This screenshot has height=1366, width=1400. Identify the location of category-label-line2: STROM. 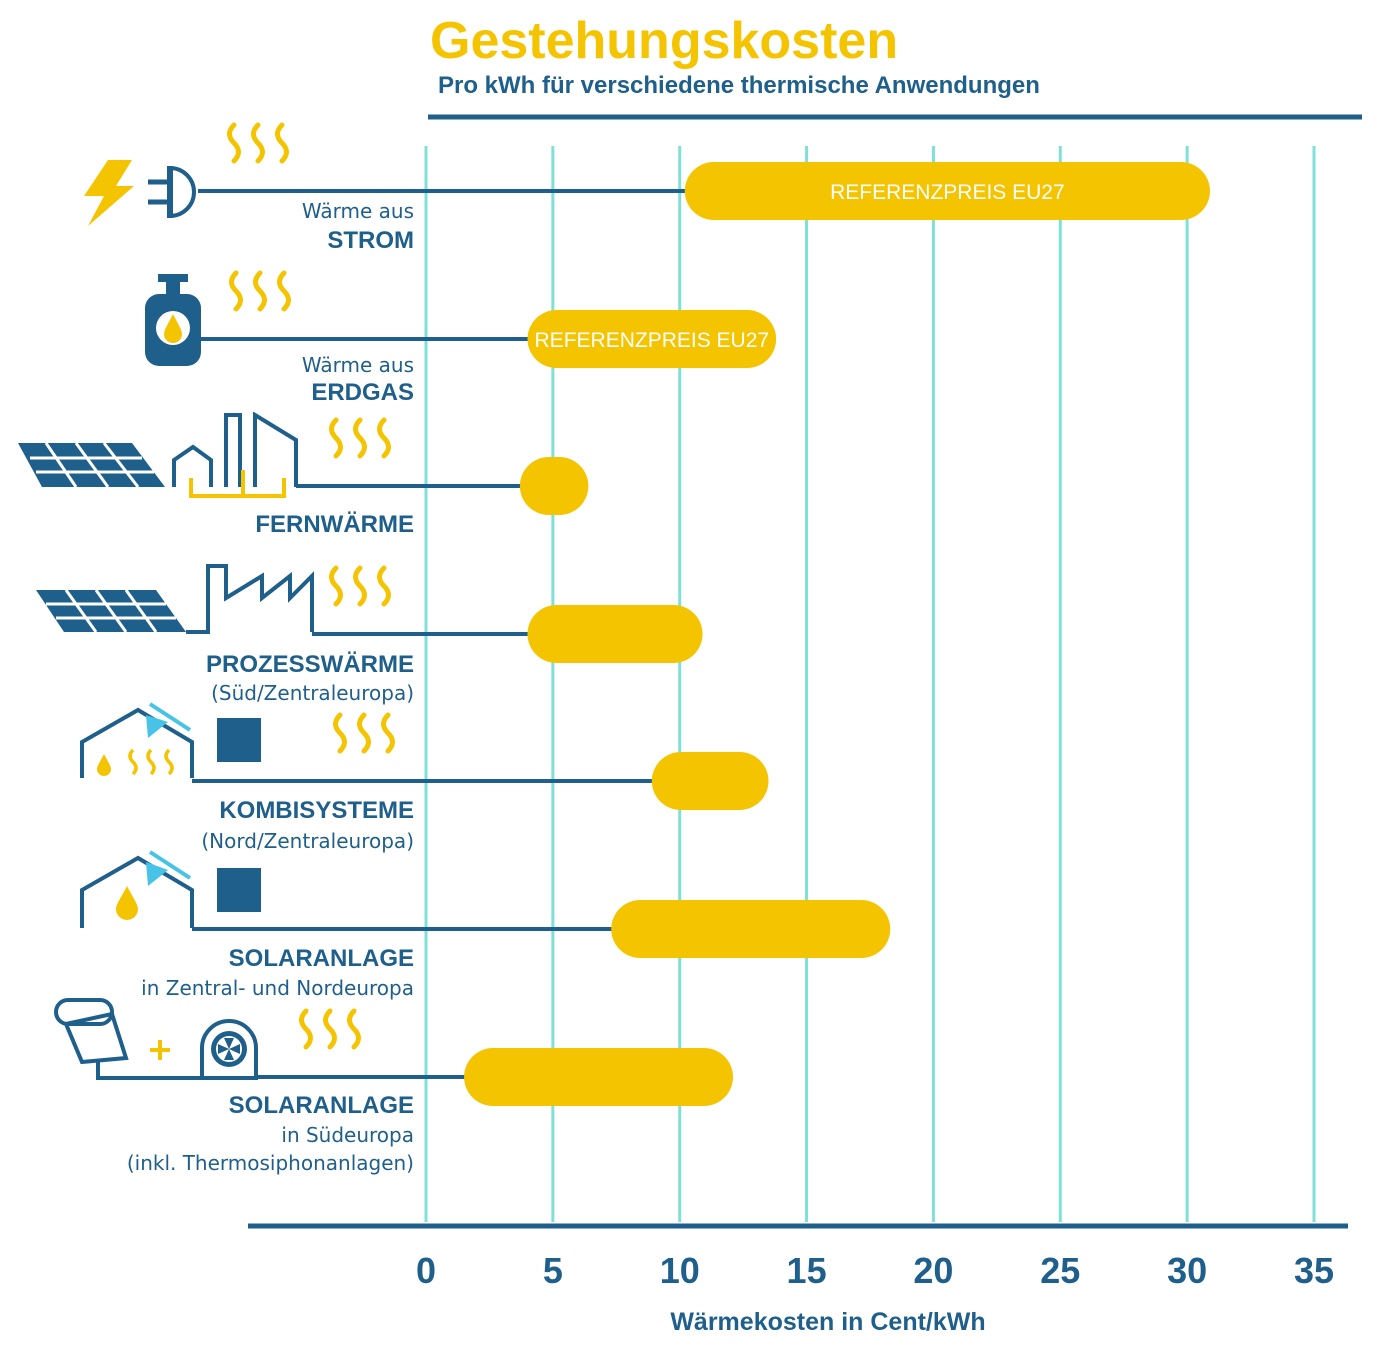
(370, 240).